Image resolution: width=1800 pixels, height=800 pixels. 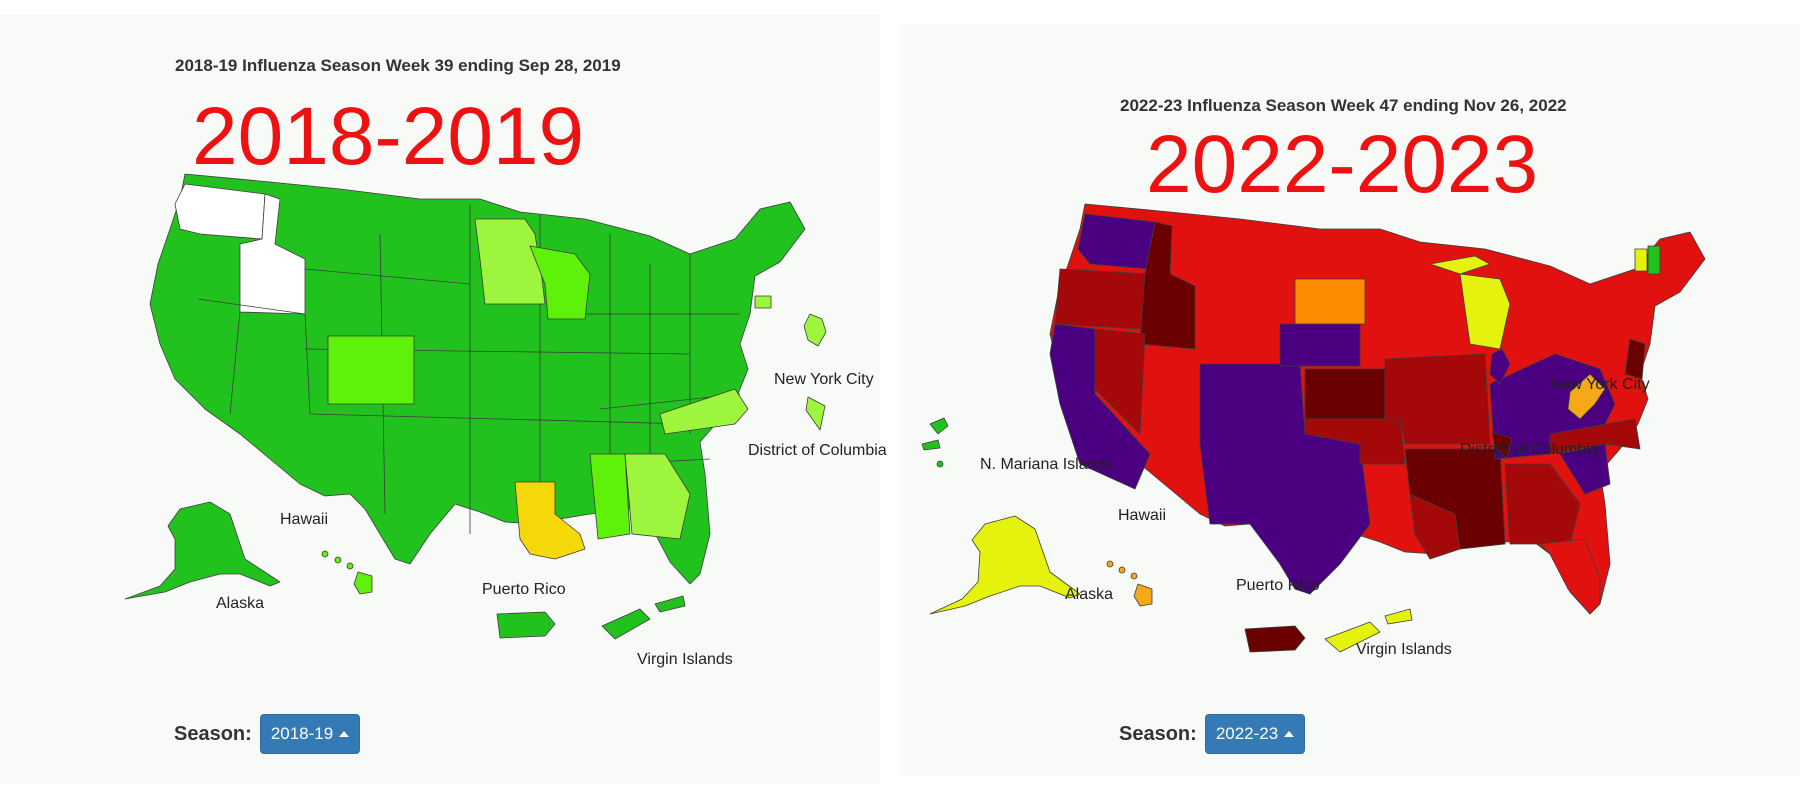 What do you see at coordinates (763, 302) in the screenshot?
I see `region-connecticut` at bounding box center [763, 302].